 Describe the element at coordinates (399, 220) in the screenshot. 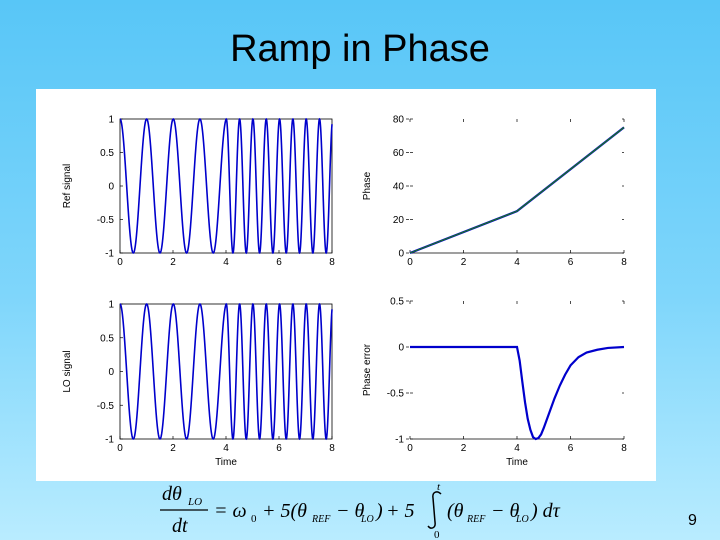

I see `y-tick-label: 20` at that location.